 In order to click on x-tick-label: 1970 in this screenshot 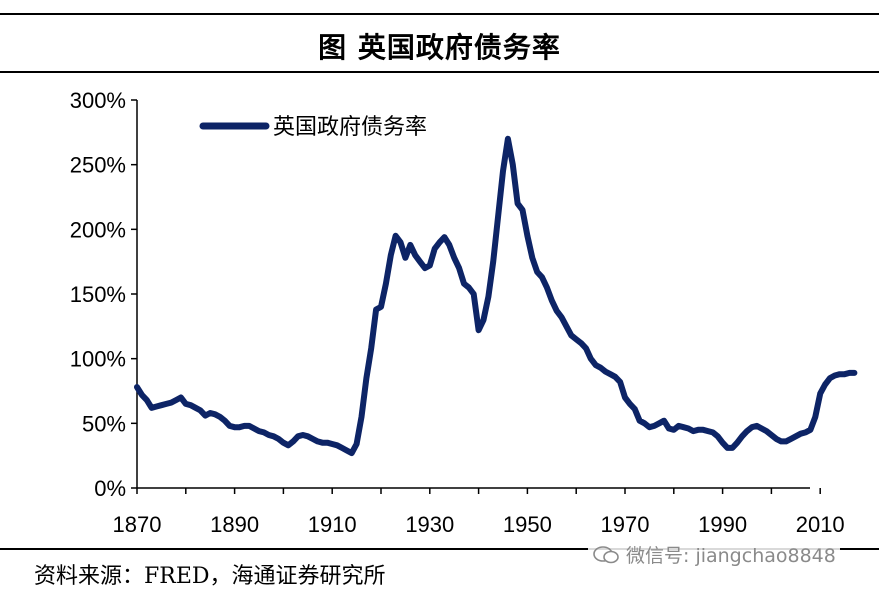, I will do `click(625, 524)`.